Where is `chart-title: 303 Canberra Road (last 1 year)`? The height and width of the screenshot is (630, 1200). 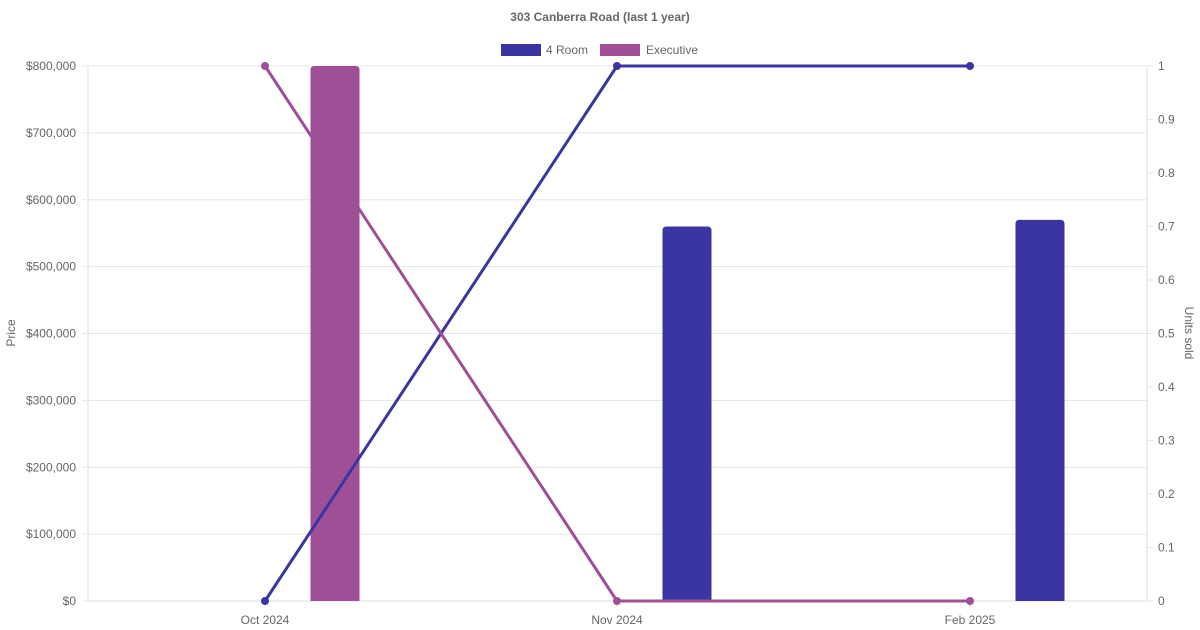 chart-title: 303 Canberra Road (last 1 year) is located at coordinates (599, 17).